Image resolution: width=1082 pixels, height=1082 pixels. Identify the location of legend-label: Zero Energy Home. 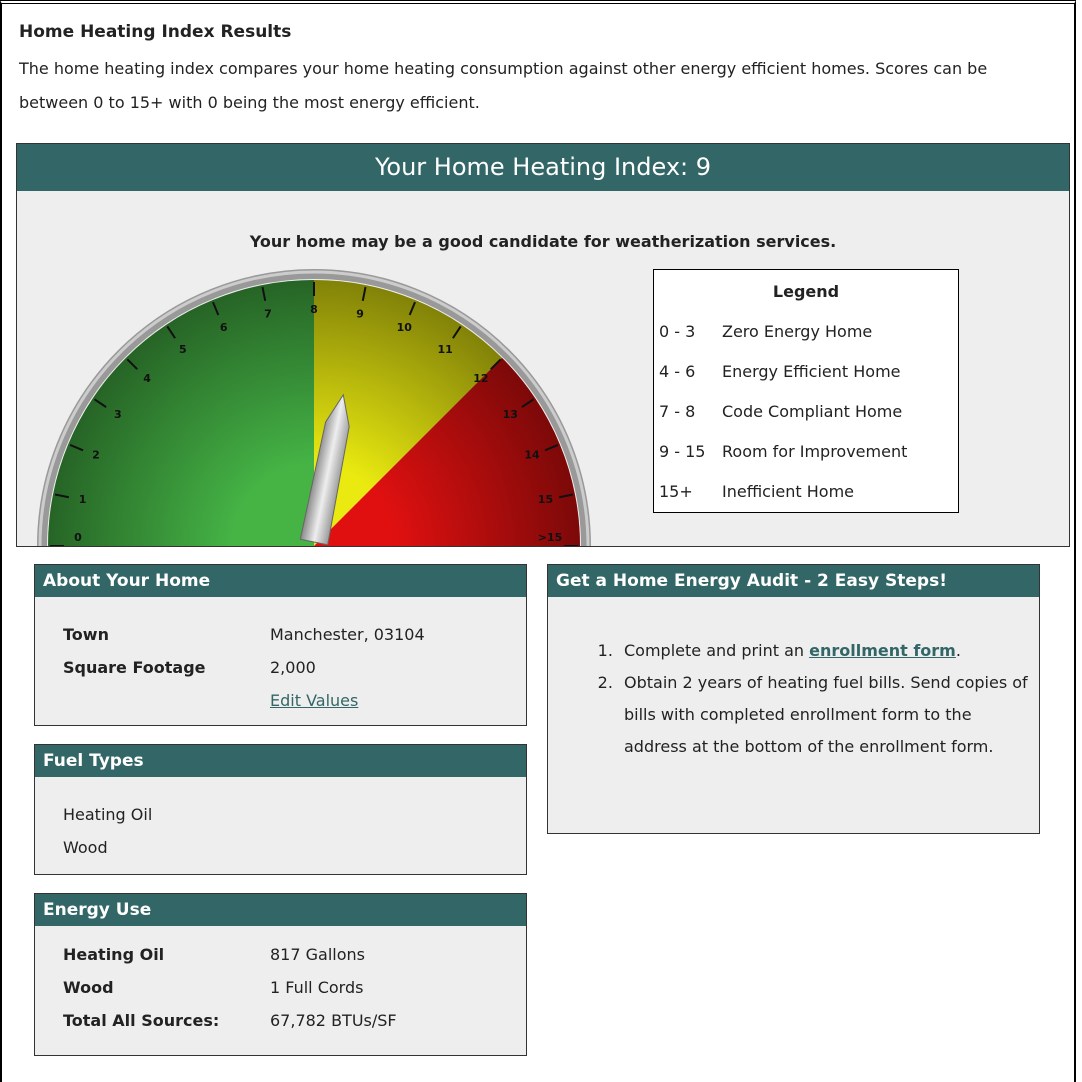
(797, 331).